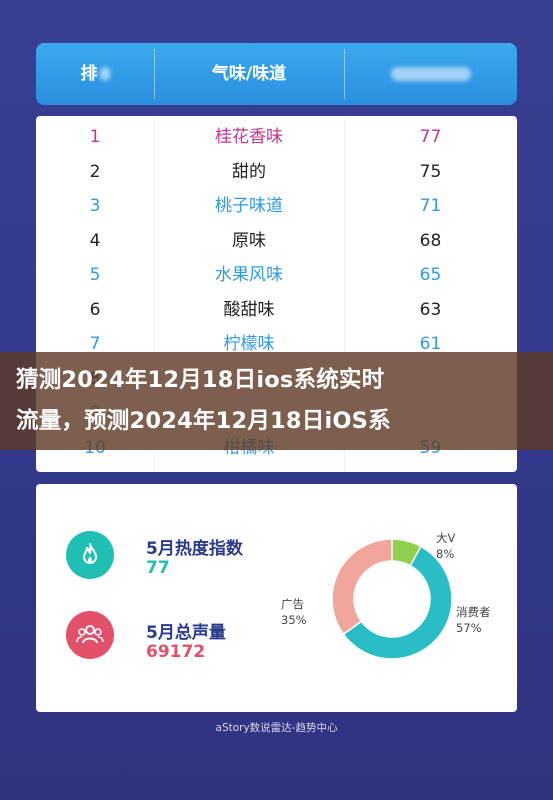 The height and width of the screenshot is (800, 553). What do you see at coordinates (249, 74) in the screenshot?
I see `header-flavor: 气味/味道` at bounding box center [249, 74].